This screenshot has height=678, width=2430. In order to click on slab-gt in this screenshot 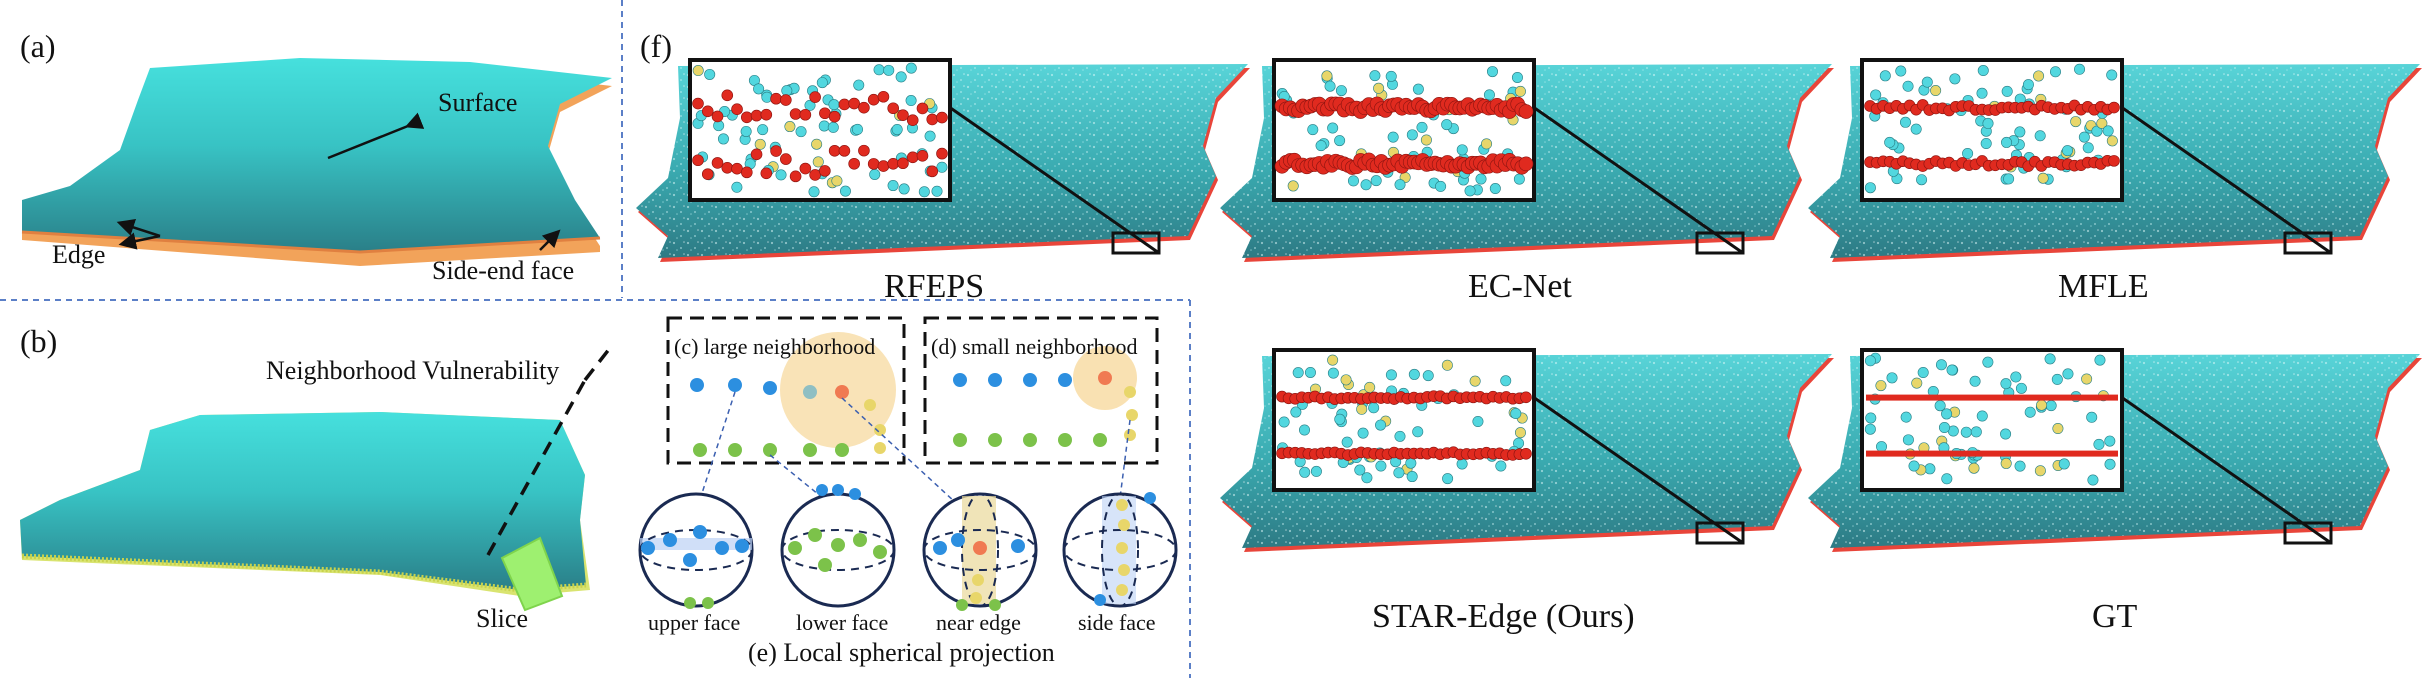, I will do `click(2115, 450)`.